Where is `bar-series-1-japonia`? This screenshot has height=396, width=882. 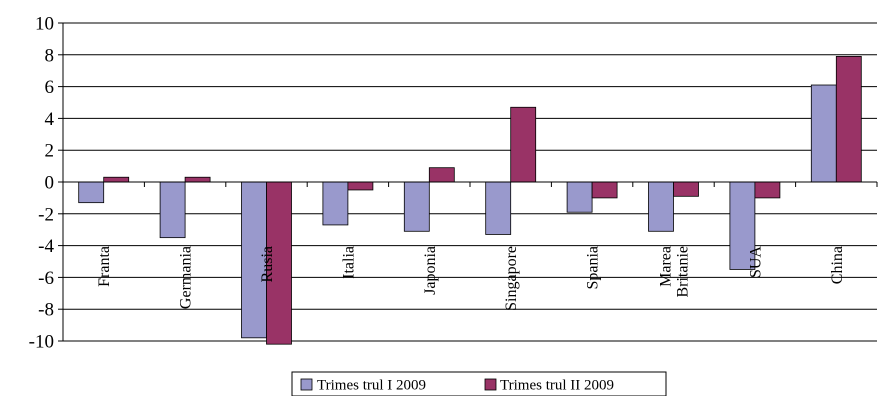
bar-series-1-japonia is located at coordinates (416, 206).